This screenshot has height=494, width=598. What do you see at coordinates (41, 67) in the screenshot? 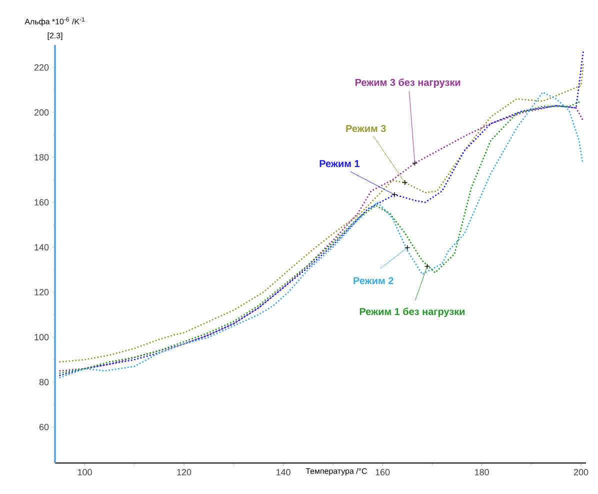
I see `y-tick-label: 220` at bounding box center [41, 67].